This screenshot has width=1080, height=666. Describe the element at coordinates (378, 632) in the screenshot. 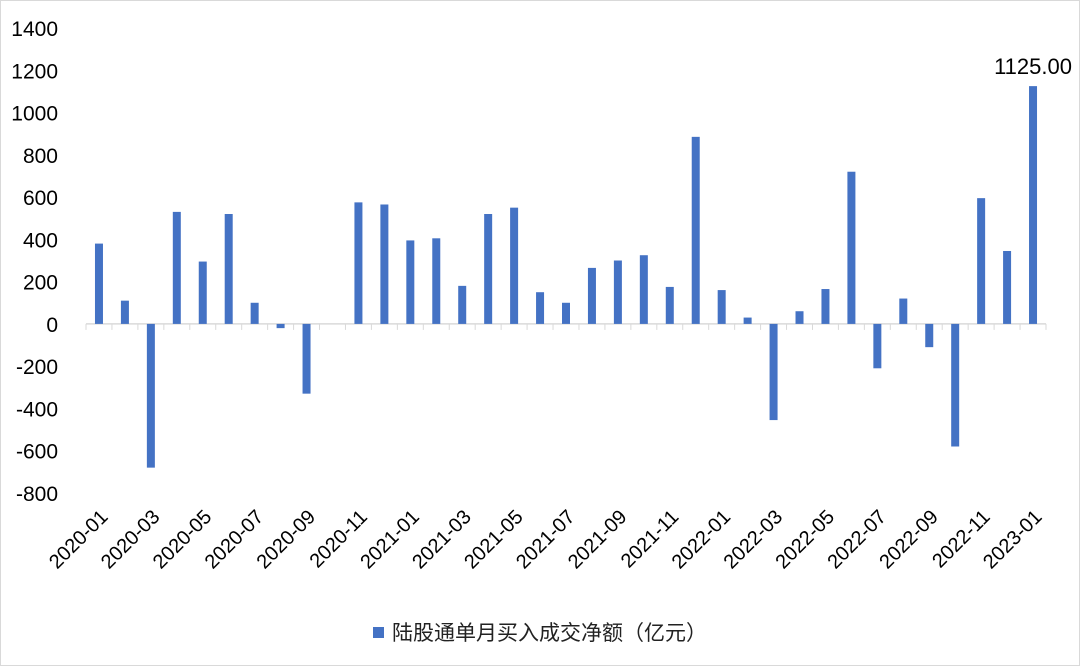

I see `legend-swatch` at that location.